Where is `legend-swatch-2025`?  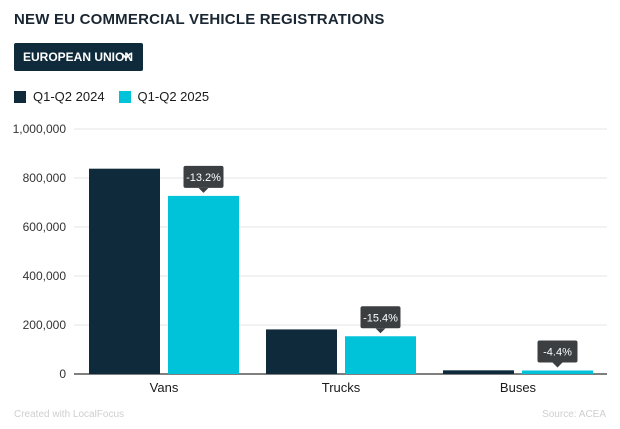
legend-swatch-2025 is located at coordinates (124, 96).